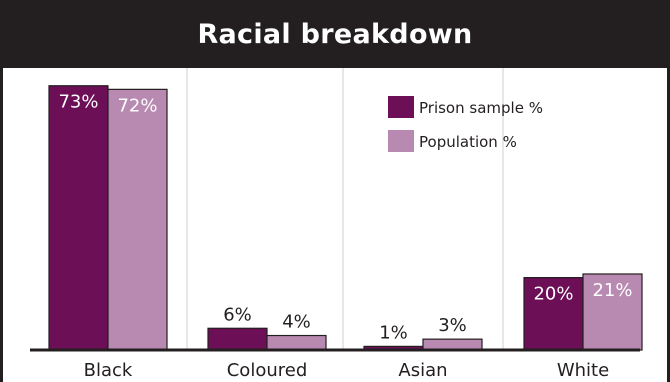 The height and width of the screenshot is (382, 670). Describe the element at coordinates (393, 332) in the screenshot. I see `data-label-asian-prison: 1%` at that location.